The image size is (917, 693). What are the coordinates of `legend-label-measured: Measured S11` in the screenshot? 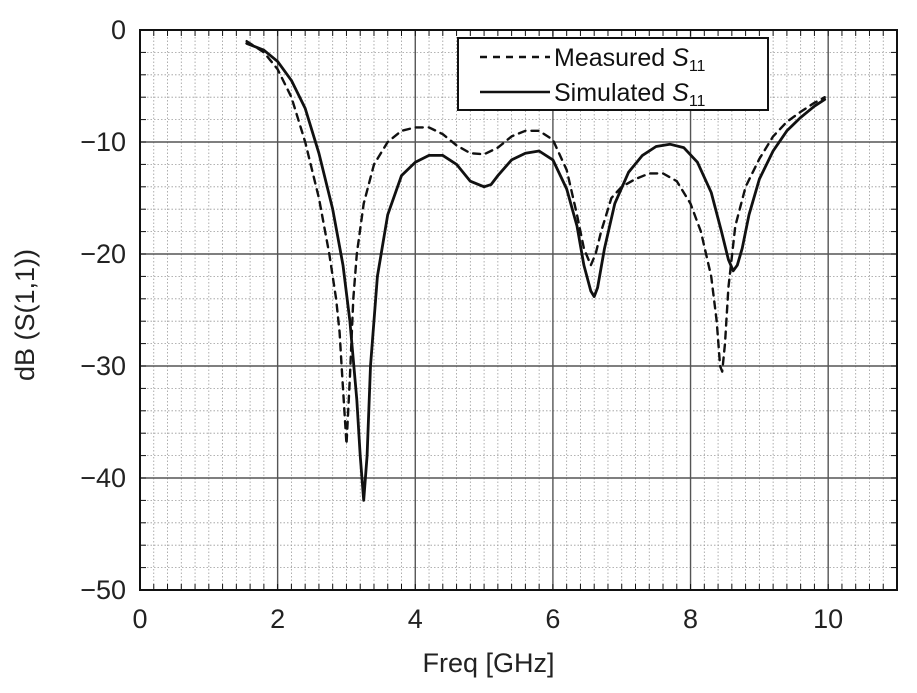 It's located at (630, 59).